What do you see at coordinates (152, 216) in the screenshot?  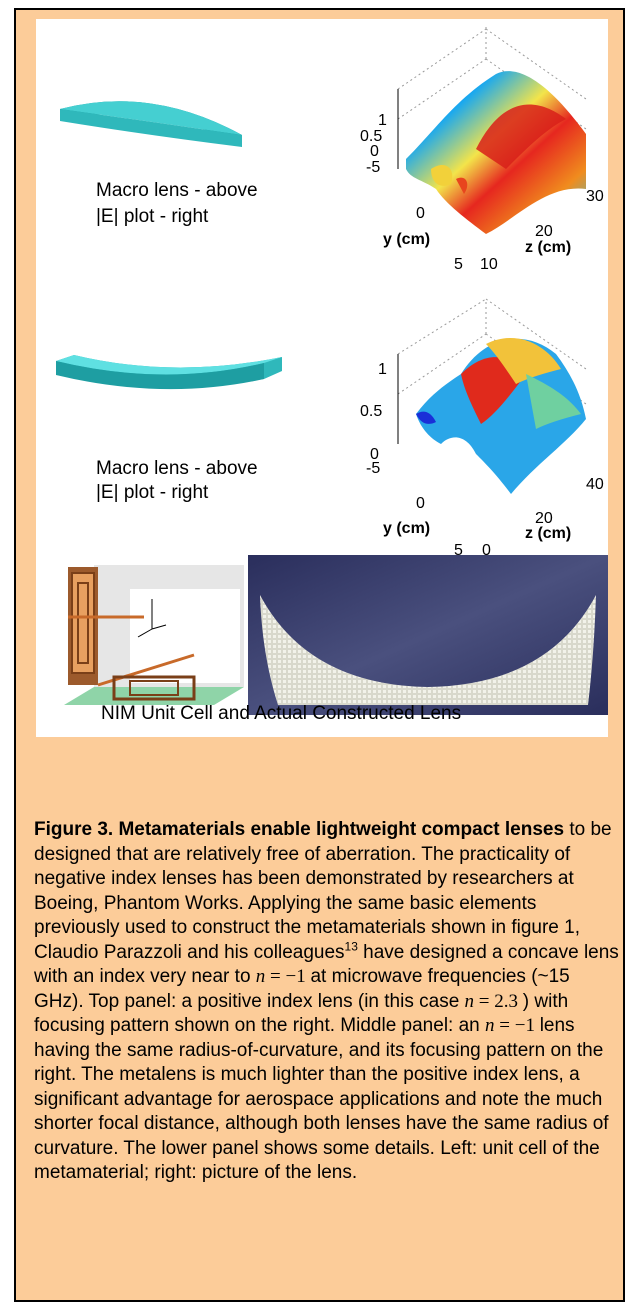 I see `top-lens-caption-2: |E| plot - right` at bounding box center [152, 216].